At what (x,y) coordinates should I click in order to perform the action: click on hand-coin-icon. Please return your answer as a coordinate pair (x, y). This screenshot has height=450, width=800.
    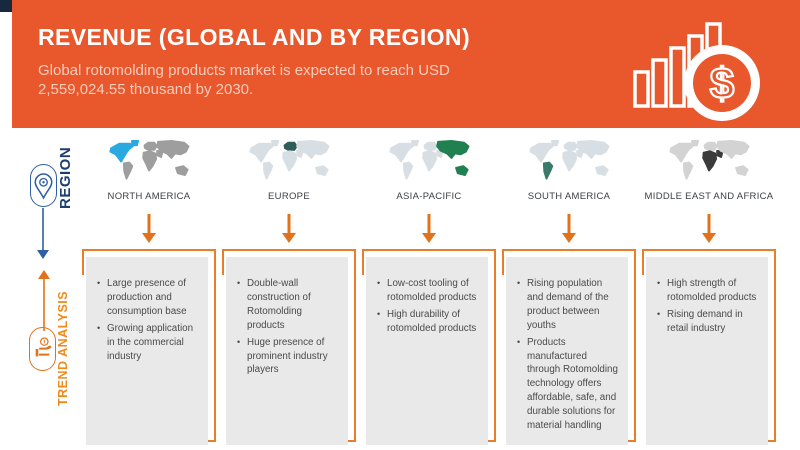
    Looking at the image, I should click on (42, 349).